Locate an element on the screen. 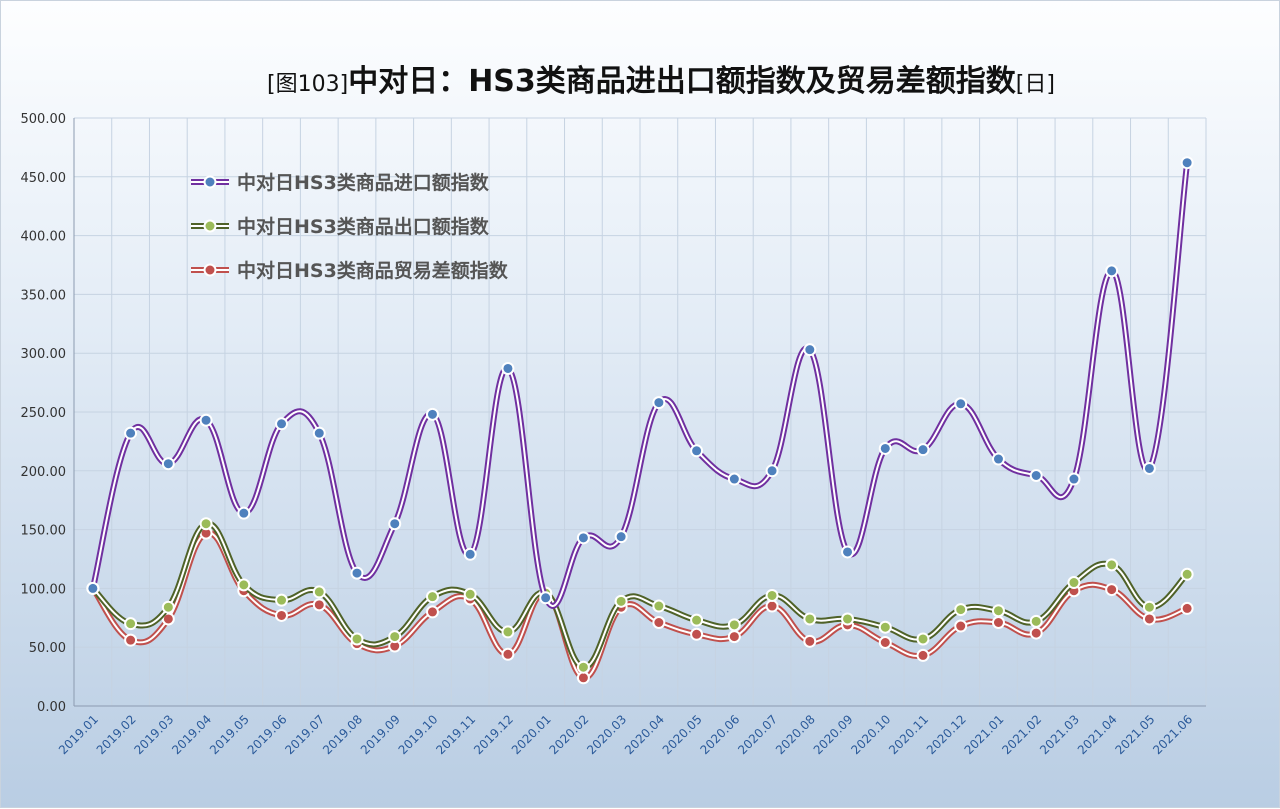 This screenshot has width=1280, height=809. x-tick-label: 2020.06 is located at coordinates (719, 734).